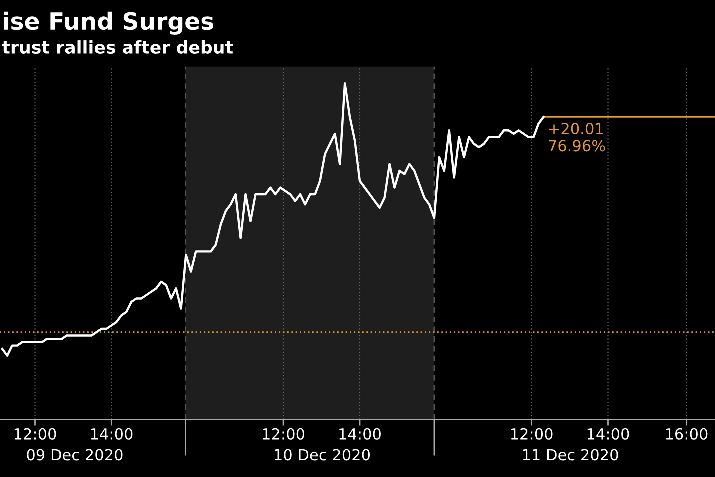  I want to click on text: 09 Dec 2020, so click(75, 455).